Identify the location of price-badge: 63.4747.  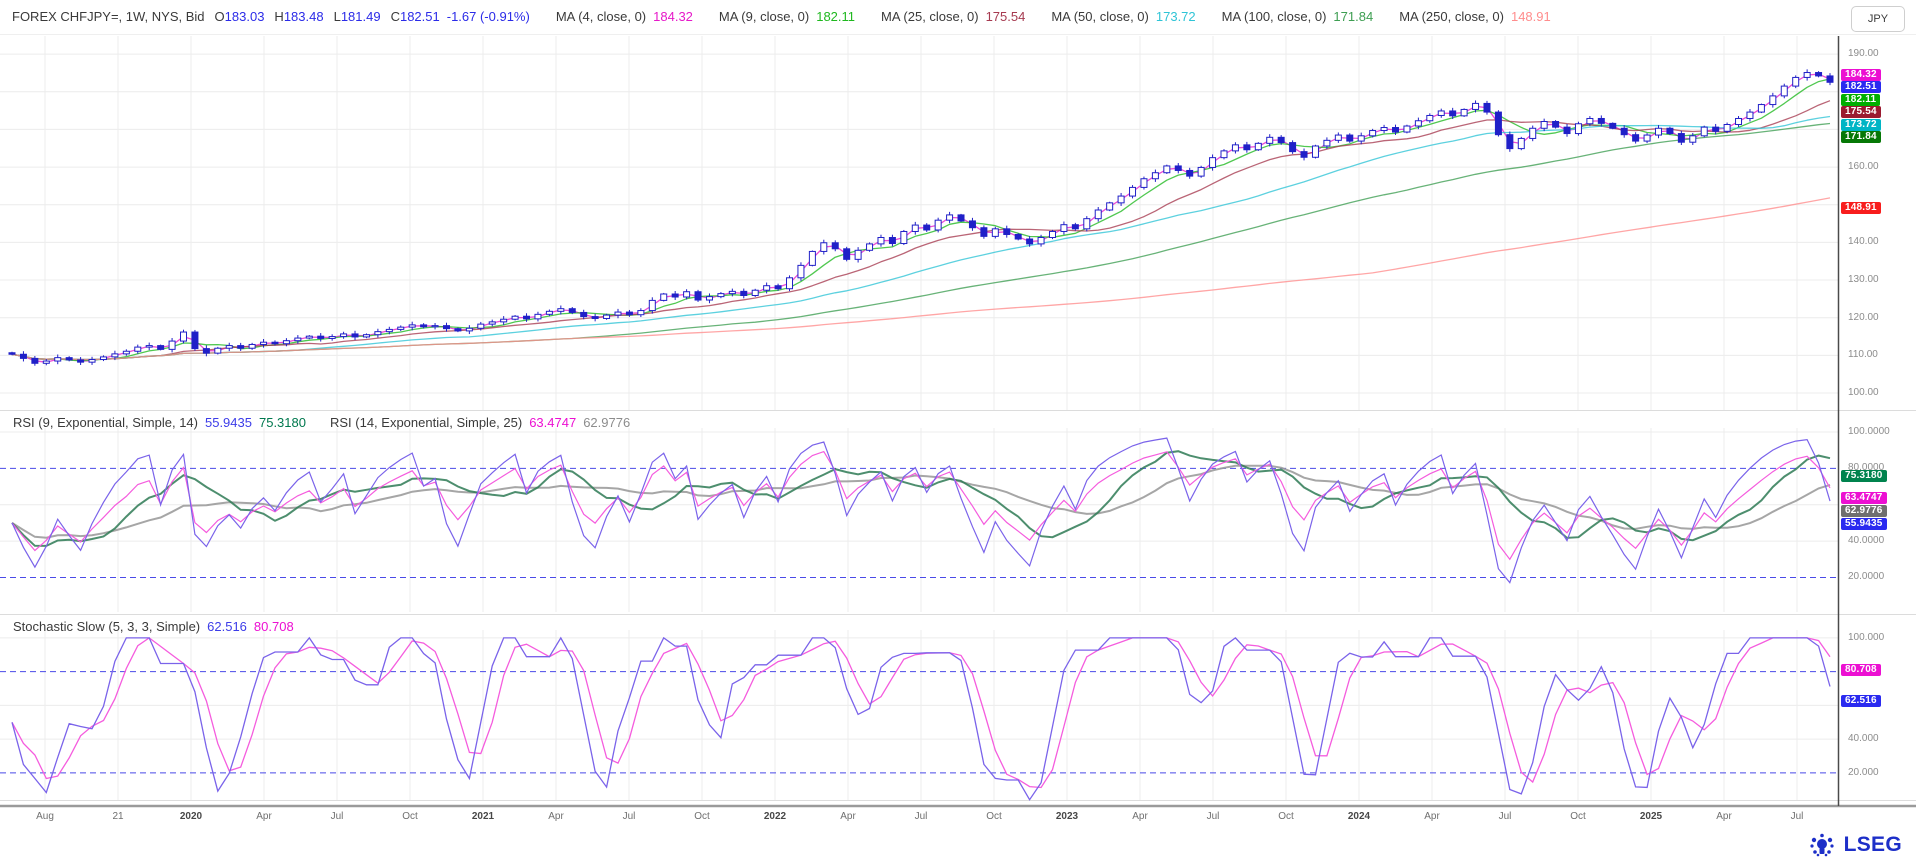
(1864, 497).